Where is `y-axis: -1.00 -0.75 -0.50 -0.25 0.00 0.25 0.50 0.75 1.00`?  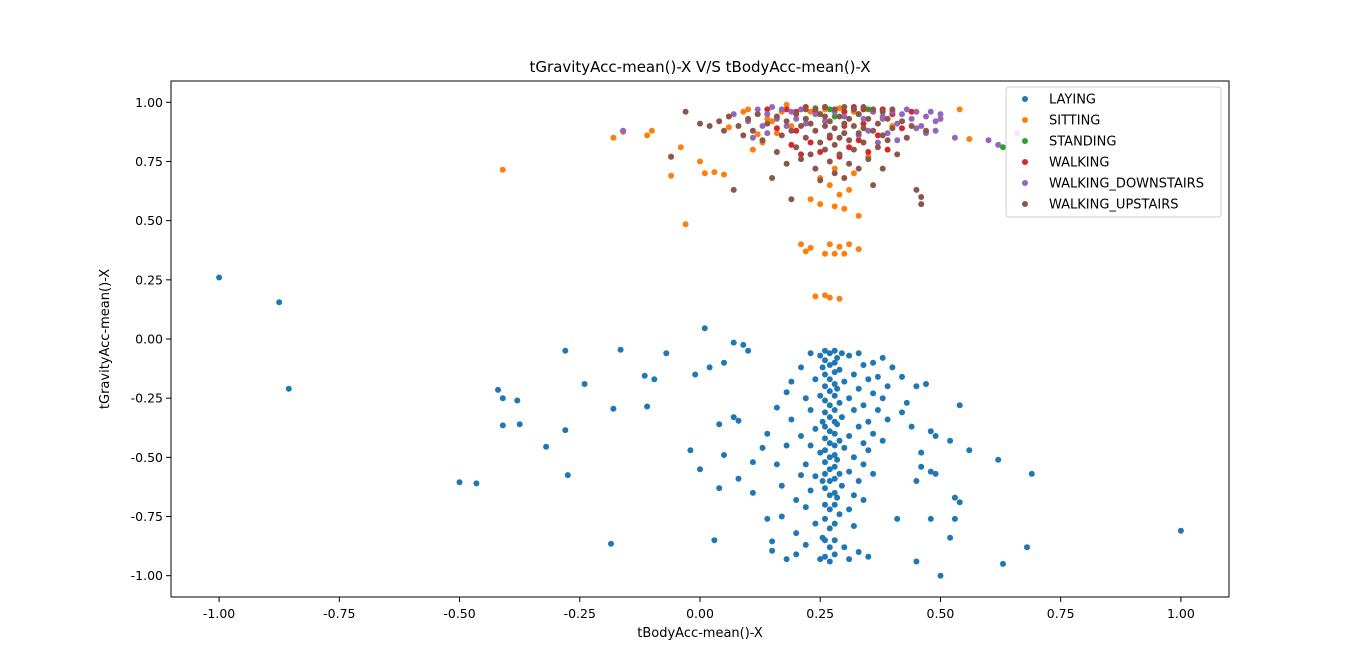
y-axis: -1.00 -0.75 -0.50 -0.25 0.00 0.25 0.50 0.75 1.00 is located at coordinates (151, 339).